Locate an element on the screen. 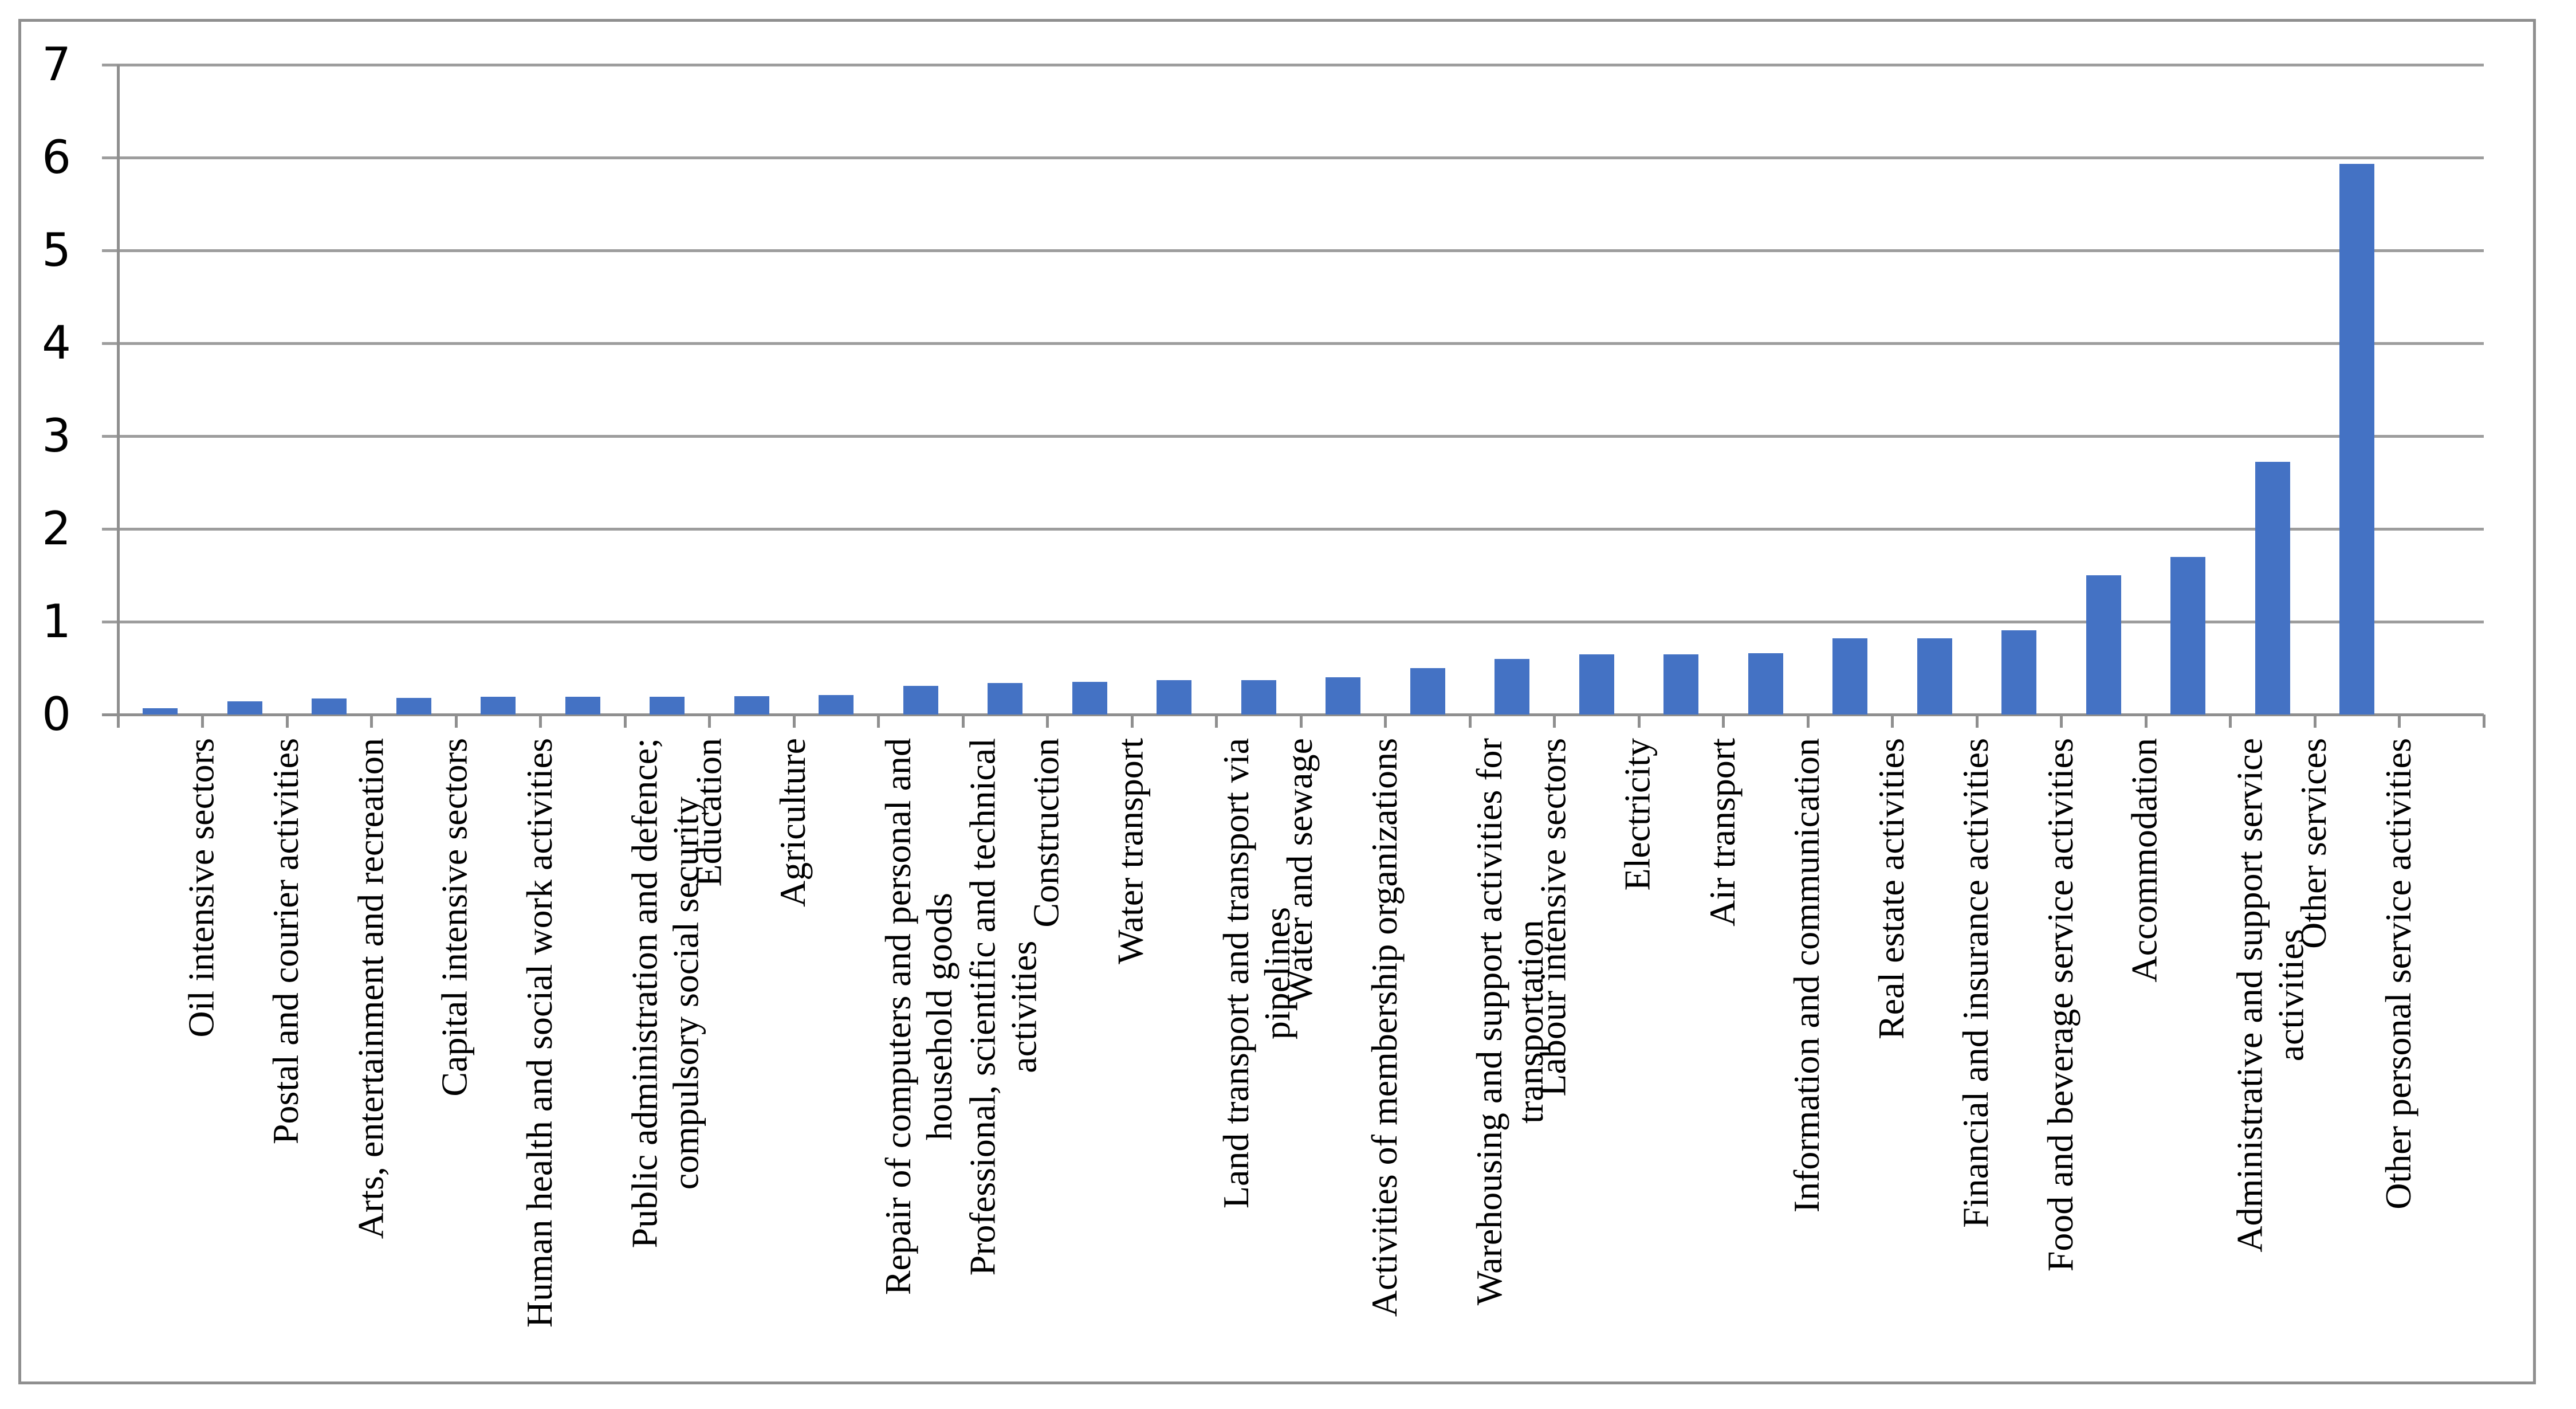 The image size is (2576, 1409). x-category-label: Food and beverage service activities is located at coordinates (2060, 1005).